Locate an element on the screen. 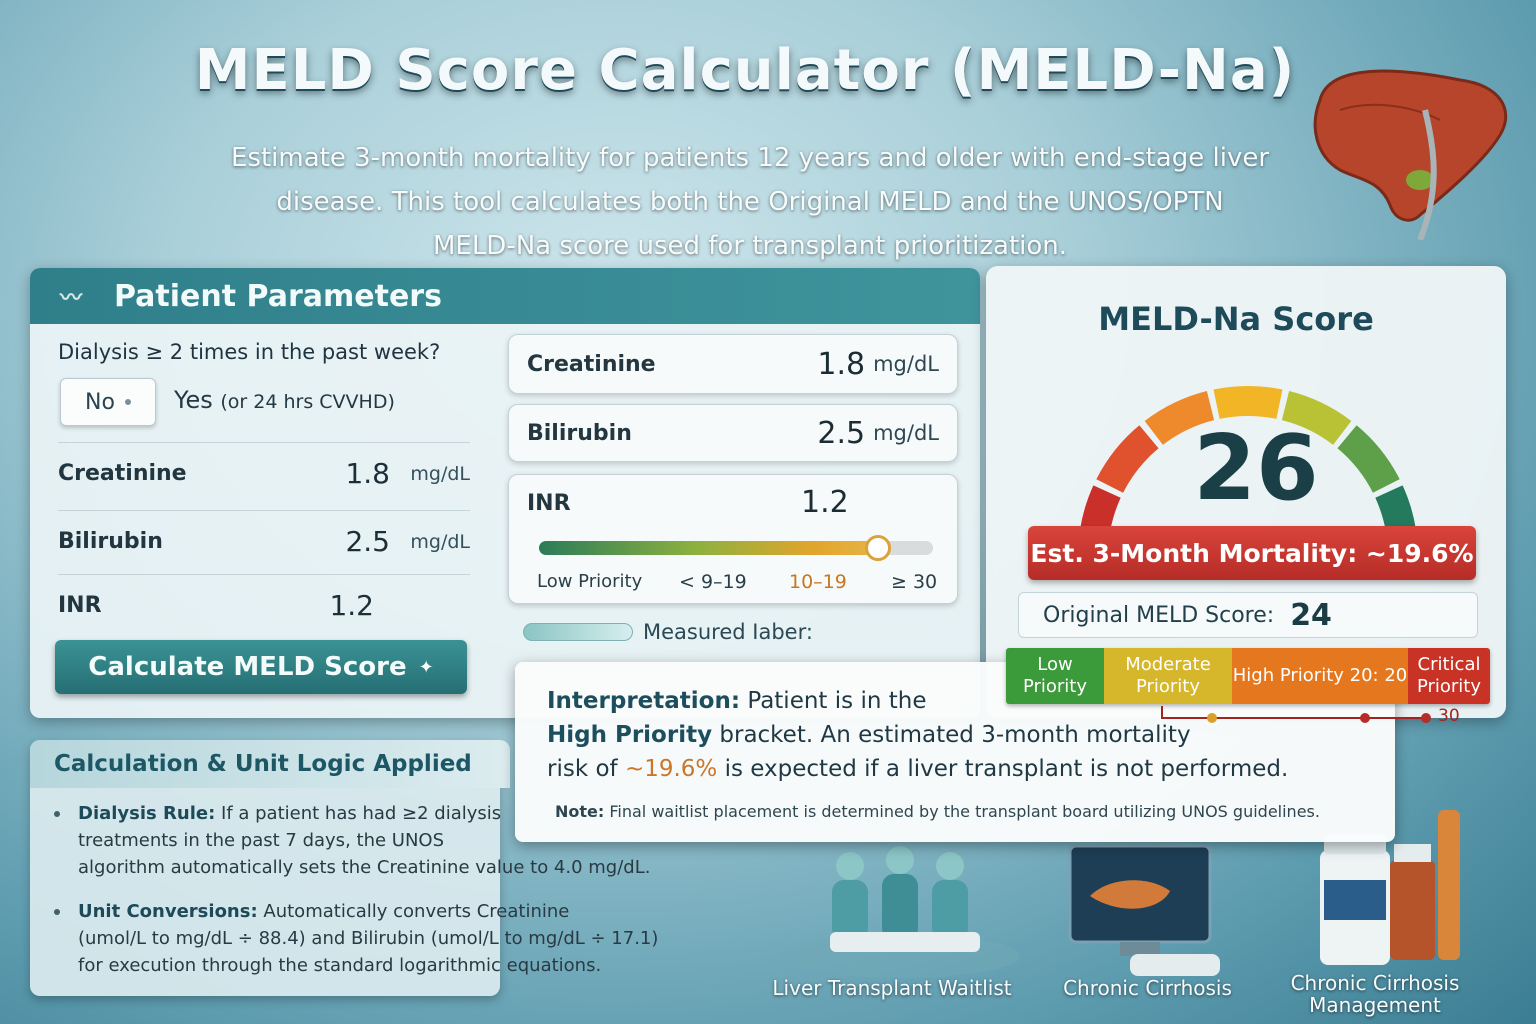 This screenshot has width=1536, height=1024. bilirubin-card-unit: mg/dL is located at coordinates (906, 433).